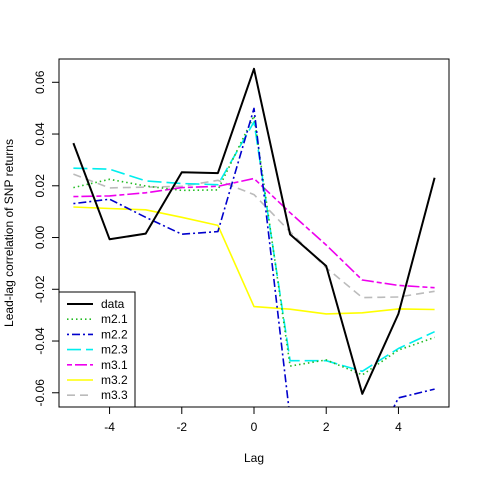 The image size is (480, 480). I want to click on x-tick-label: 0, so click(254, 427).